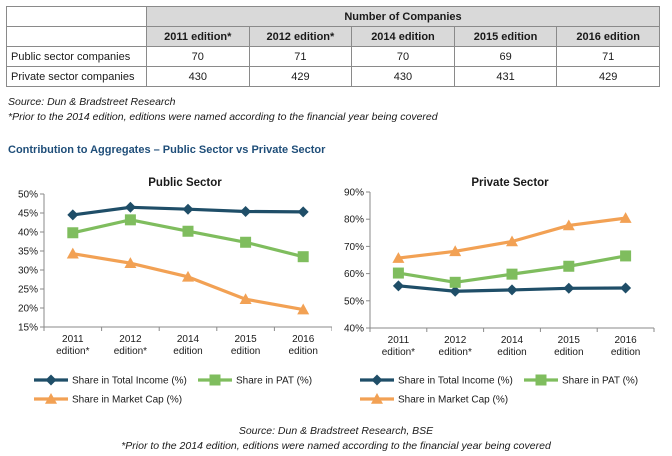 Image resolution: width=672 pixels, height=456 pixels. Describe the element at coordinates (188, 238) in the screenshot. I see `series-line` at that location.